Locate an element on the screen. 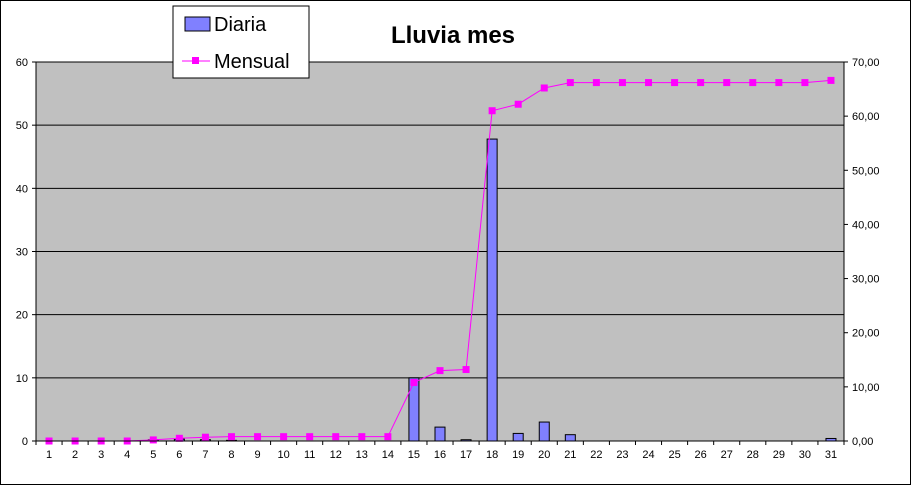 This screenshot has height=485, width=911. x-tick-label: 5 is located at coordinates (153, 455).